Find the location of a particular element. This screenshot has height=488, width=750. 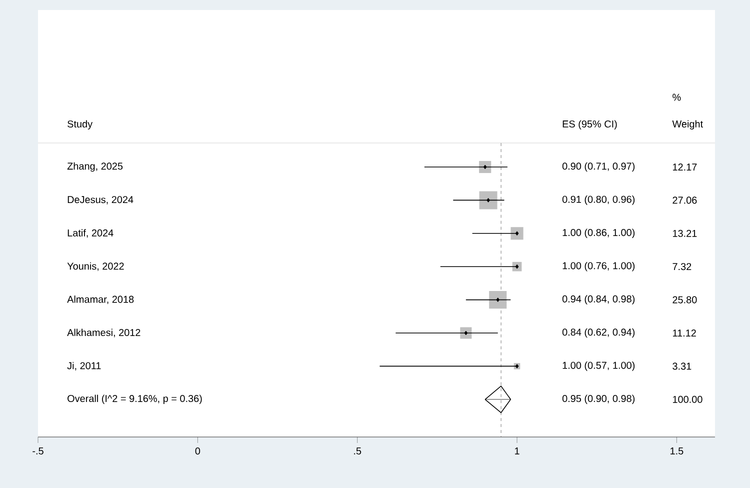

y-tick-label: Overall (I^2 = 9.16%, p = 0.36) is located at coordinates (135, 399).